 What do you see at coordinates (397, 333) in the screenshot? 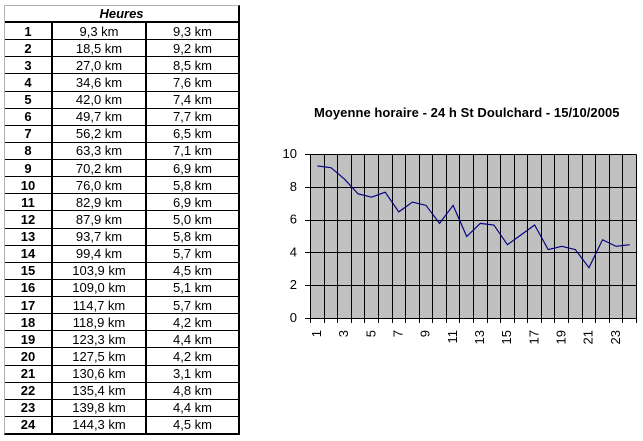
I see `svg-text: 7` at bounding box center [397, 333].